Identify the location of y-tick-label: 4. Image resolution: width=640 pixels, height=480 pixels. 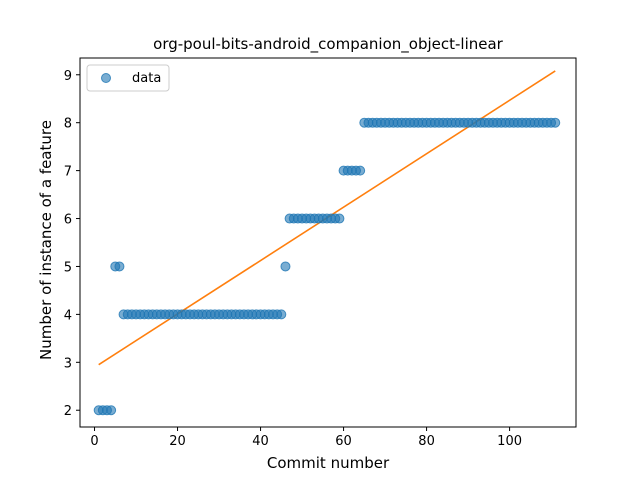
(68, 315).